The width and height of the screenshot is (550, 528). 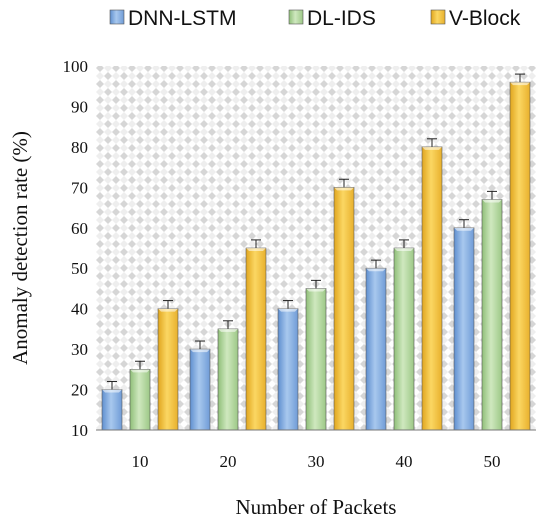 What do you see at coordinates (79, 268) in the screenshot?
I see `y-tick-label: 50` at bounding box center [79, 268].